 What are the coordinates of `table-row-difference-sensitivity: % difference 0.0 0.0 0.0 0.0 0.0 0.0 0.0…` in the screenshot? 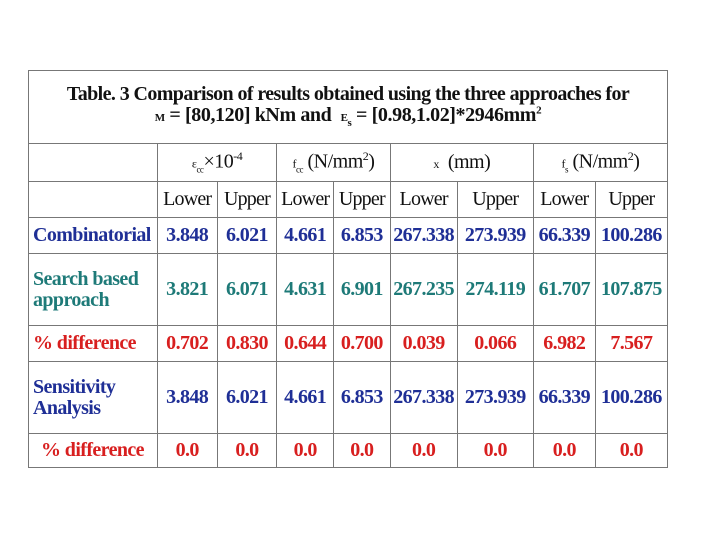 It's located at (348, 450).